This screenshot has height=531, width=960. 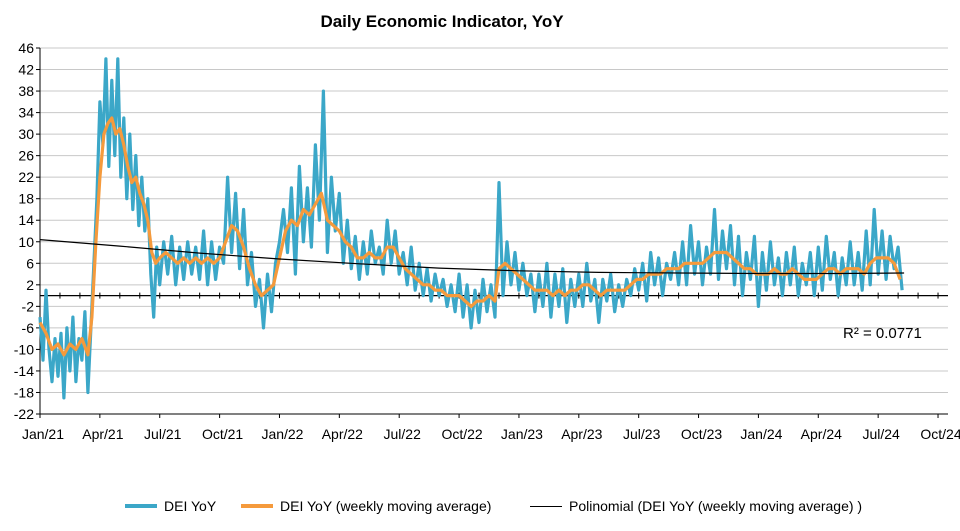 What do you see at coordinates (222, 434) in the screenshot?
I see `x-tick-label: Oct/21` at bounding box center [222, 434].